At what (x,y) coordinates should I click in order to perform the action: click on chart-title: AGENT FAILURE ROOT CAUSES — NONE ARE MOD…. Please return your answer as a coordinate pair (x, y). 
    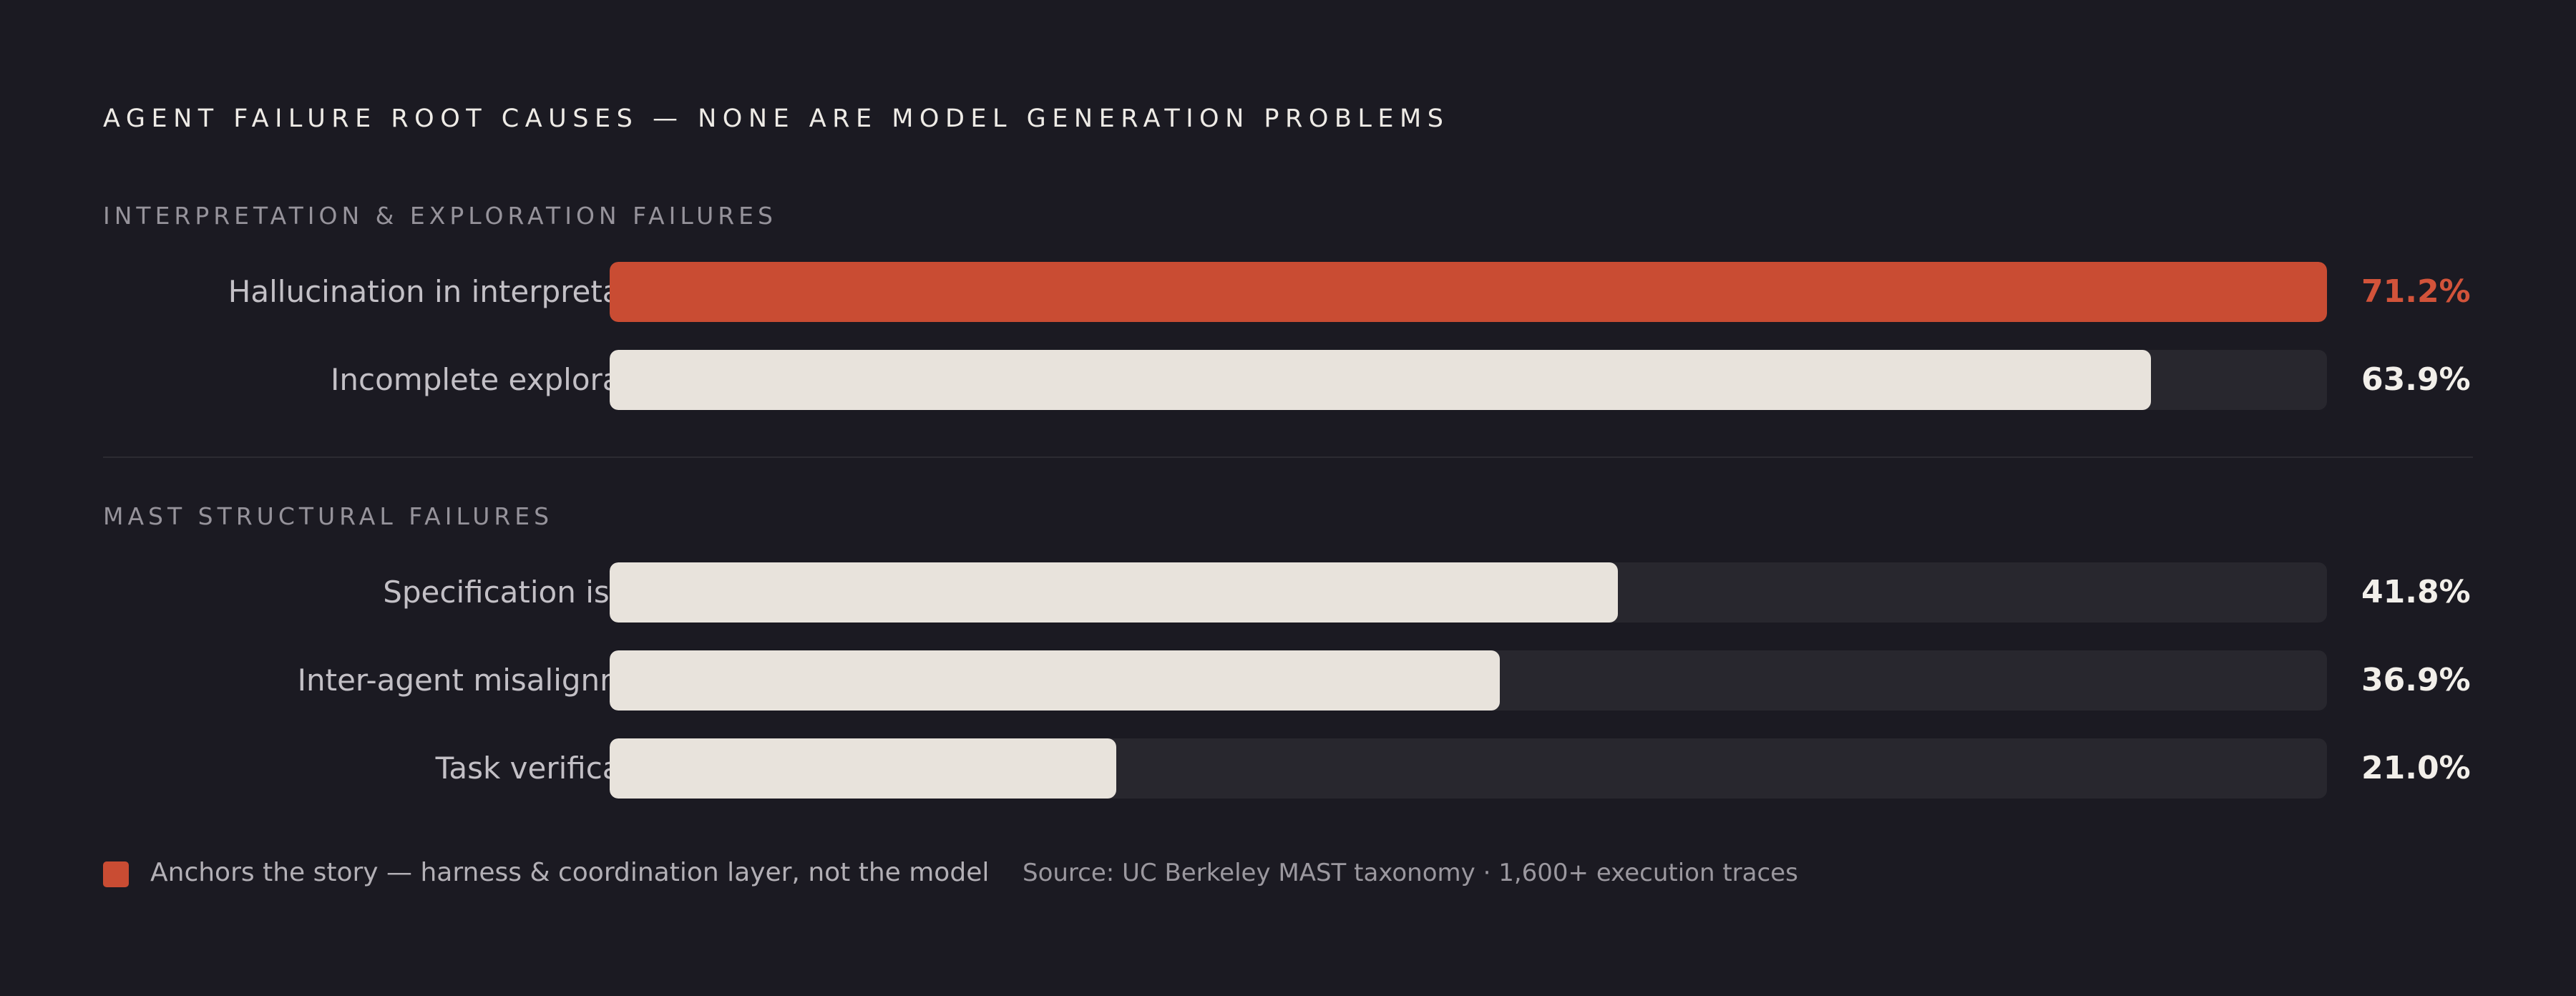
    Looking at the image, I should click on (776, 118).